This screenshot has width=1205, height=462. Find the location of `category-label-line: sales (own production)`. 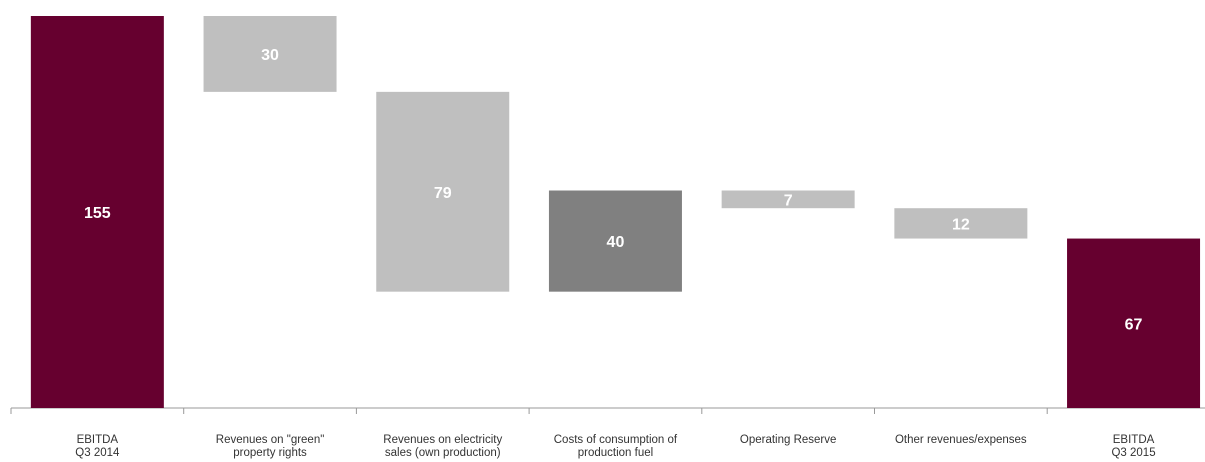

category-label-line: sales (own production) is located at coordinates (443, 453).